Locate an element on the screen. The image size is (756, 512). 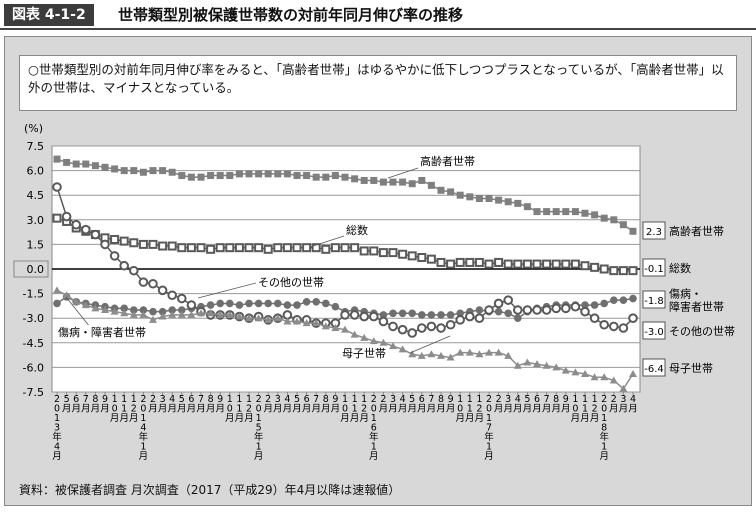
end-series-name: 総数 is located at coordinates (680, 268).